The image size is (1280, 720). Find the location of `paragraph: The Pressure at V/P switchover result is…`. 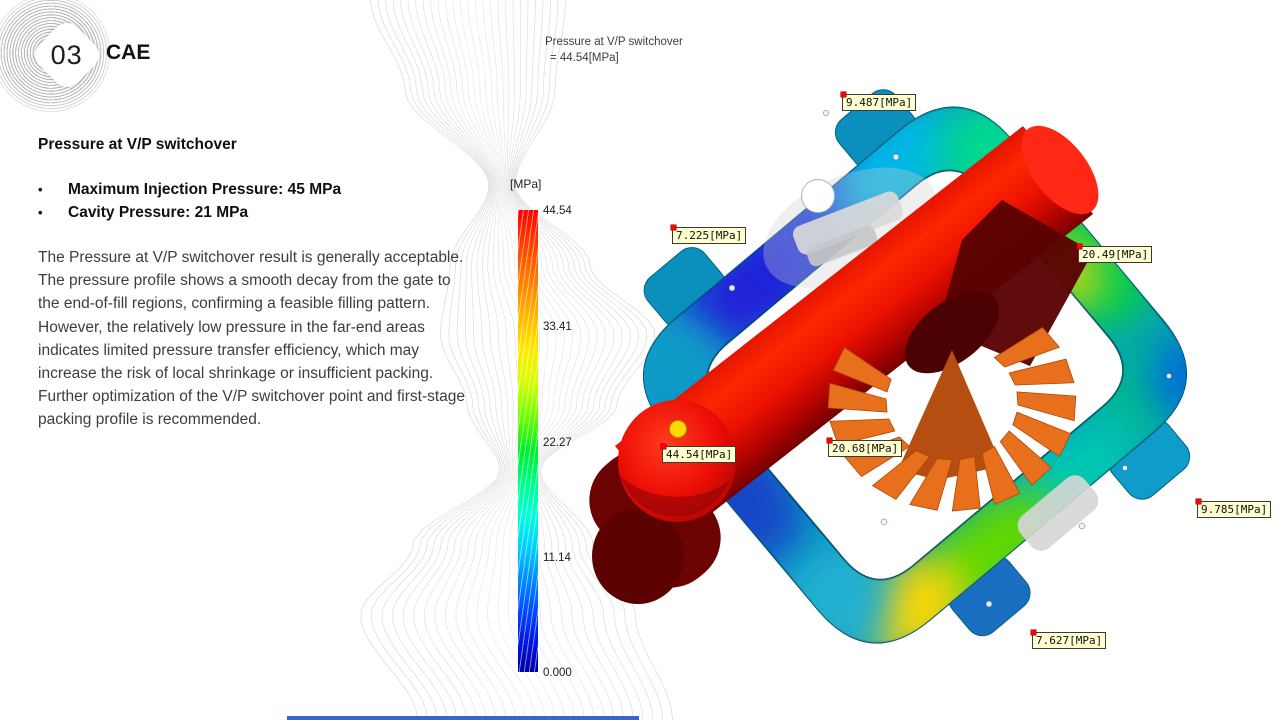

paragraph: The Pressure at V/P switchover result is… is located at coordinates (251, 281).